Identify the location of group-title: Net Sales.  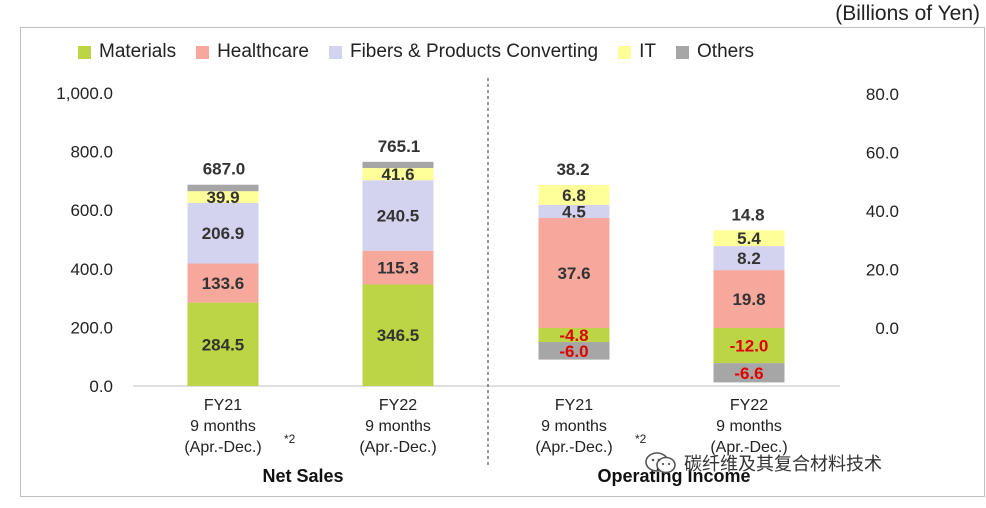
(302, 476).